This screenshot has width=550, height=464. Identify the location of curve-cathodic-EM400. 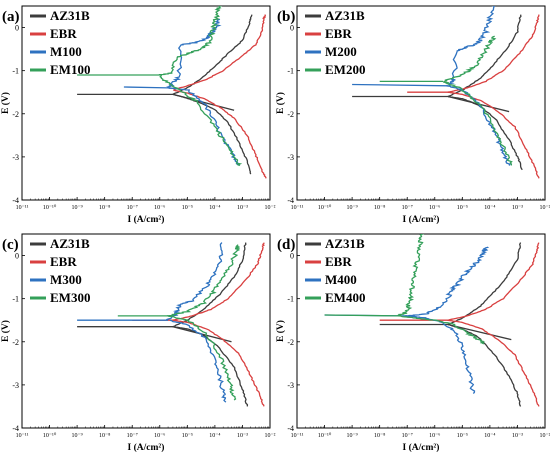
(441, 330).